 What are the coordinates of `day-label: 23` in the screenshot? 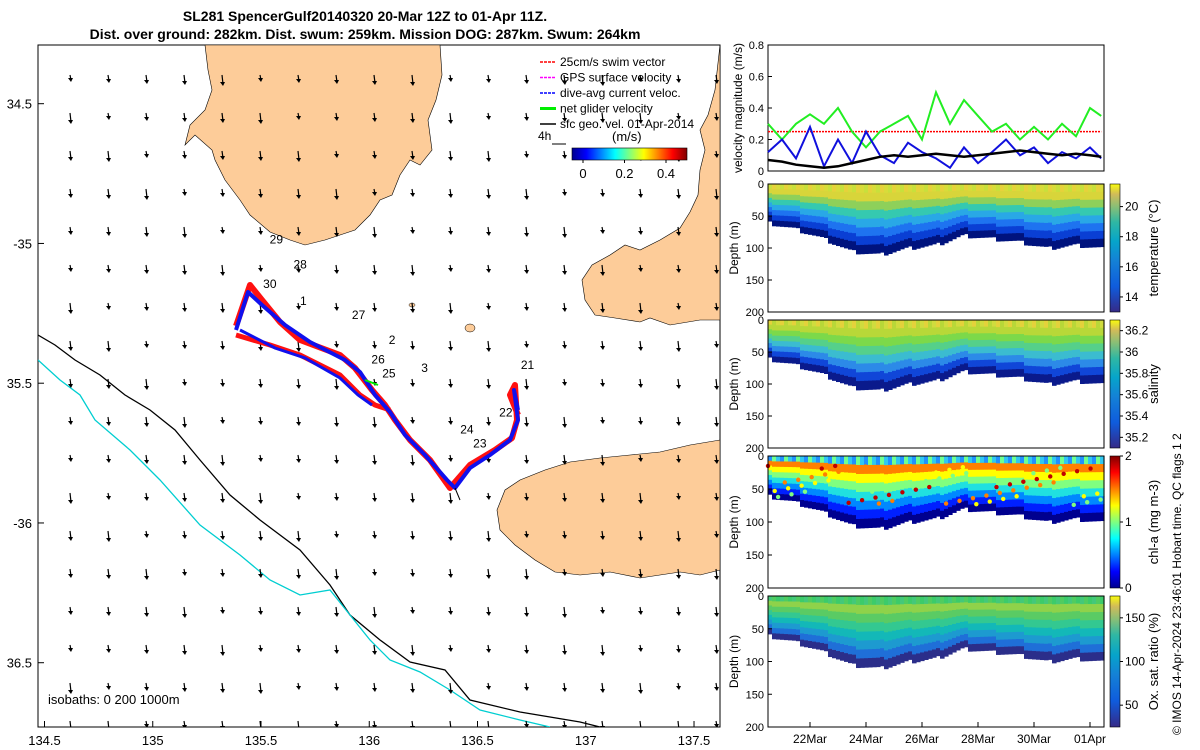 It's located at (480, 443).